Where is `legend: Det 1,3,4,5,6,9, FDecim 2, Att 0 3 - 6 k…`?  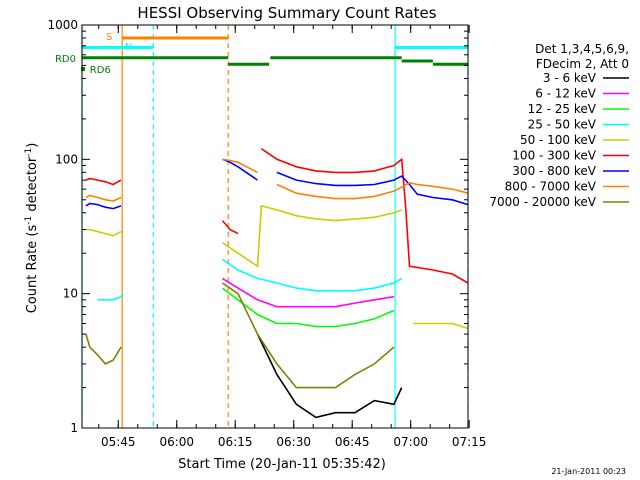 legend: Det 1,3,4,5,6,9, FDecim 2, Att 0 3 - 6 k… is located at coordinates (559, 125).